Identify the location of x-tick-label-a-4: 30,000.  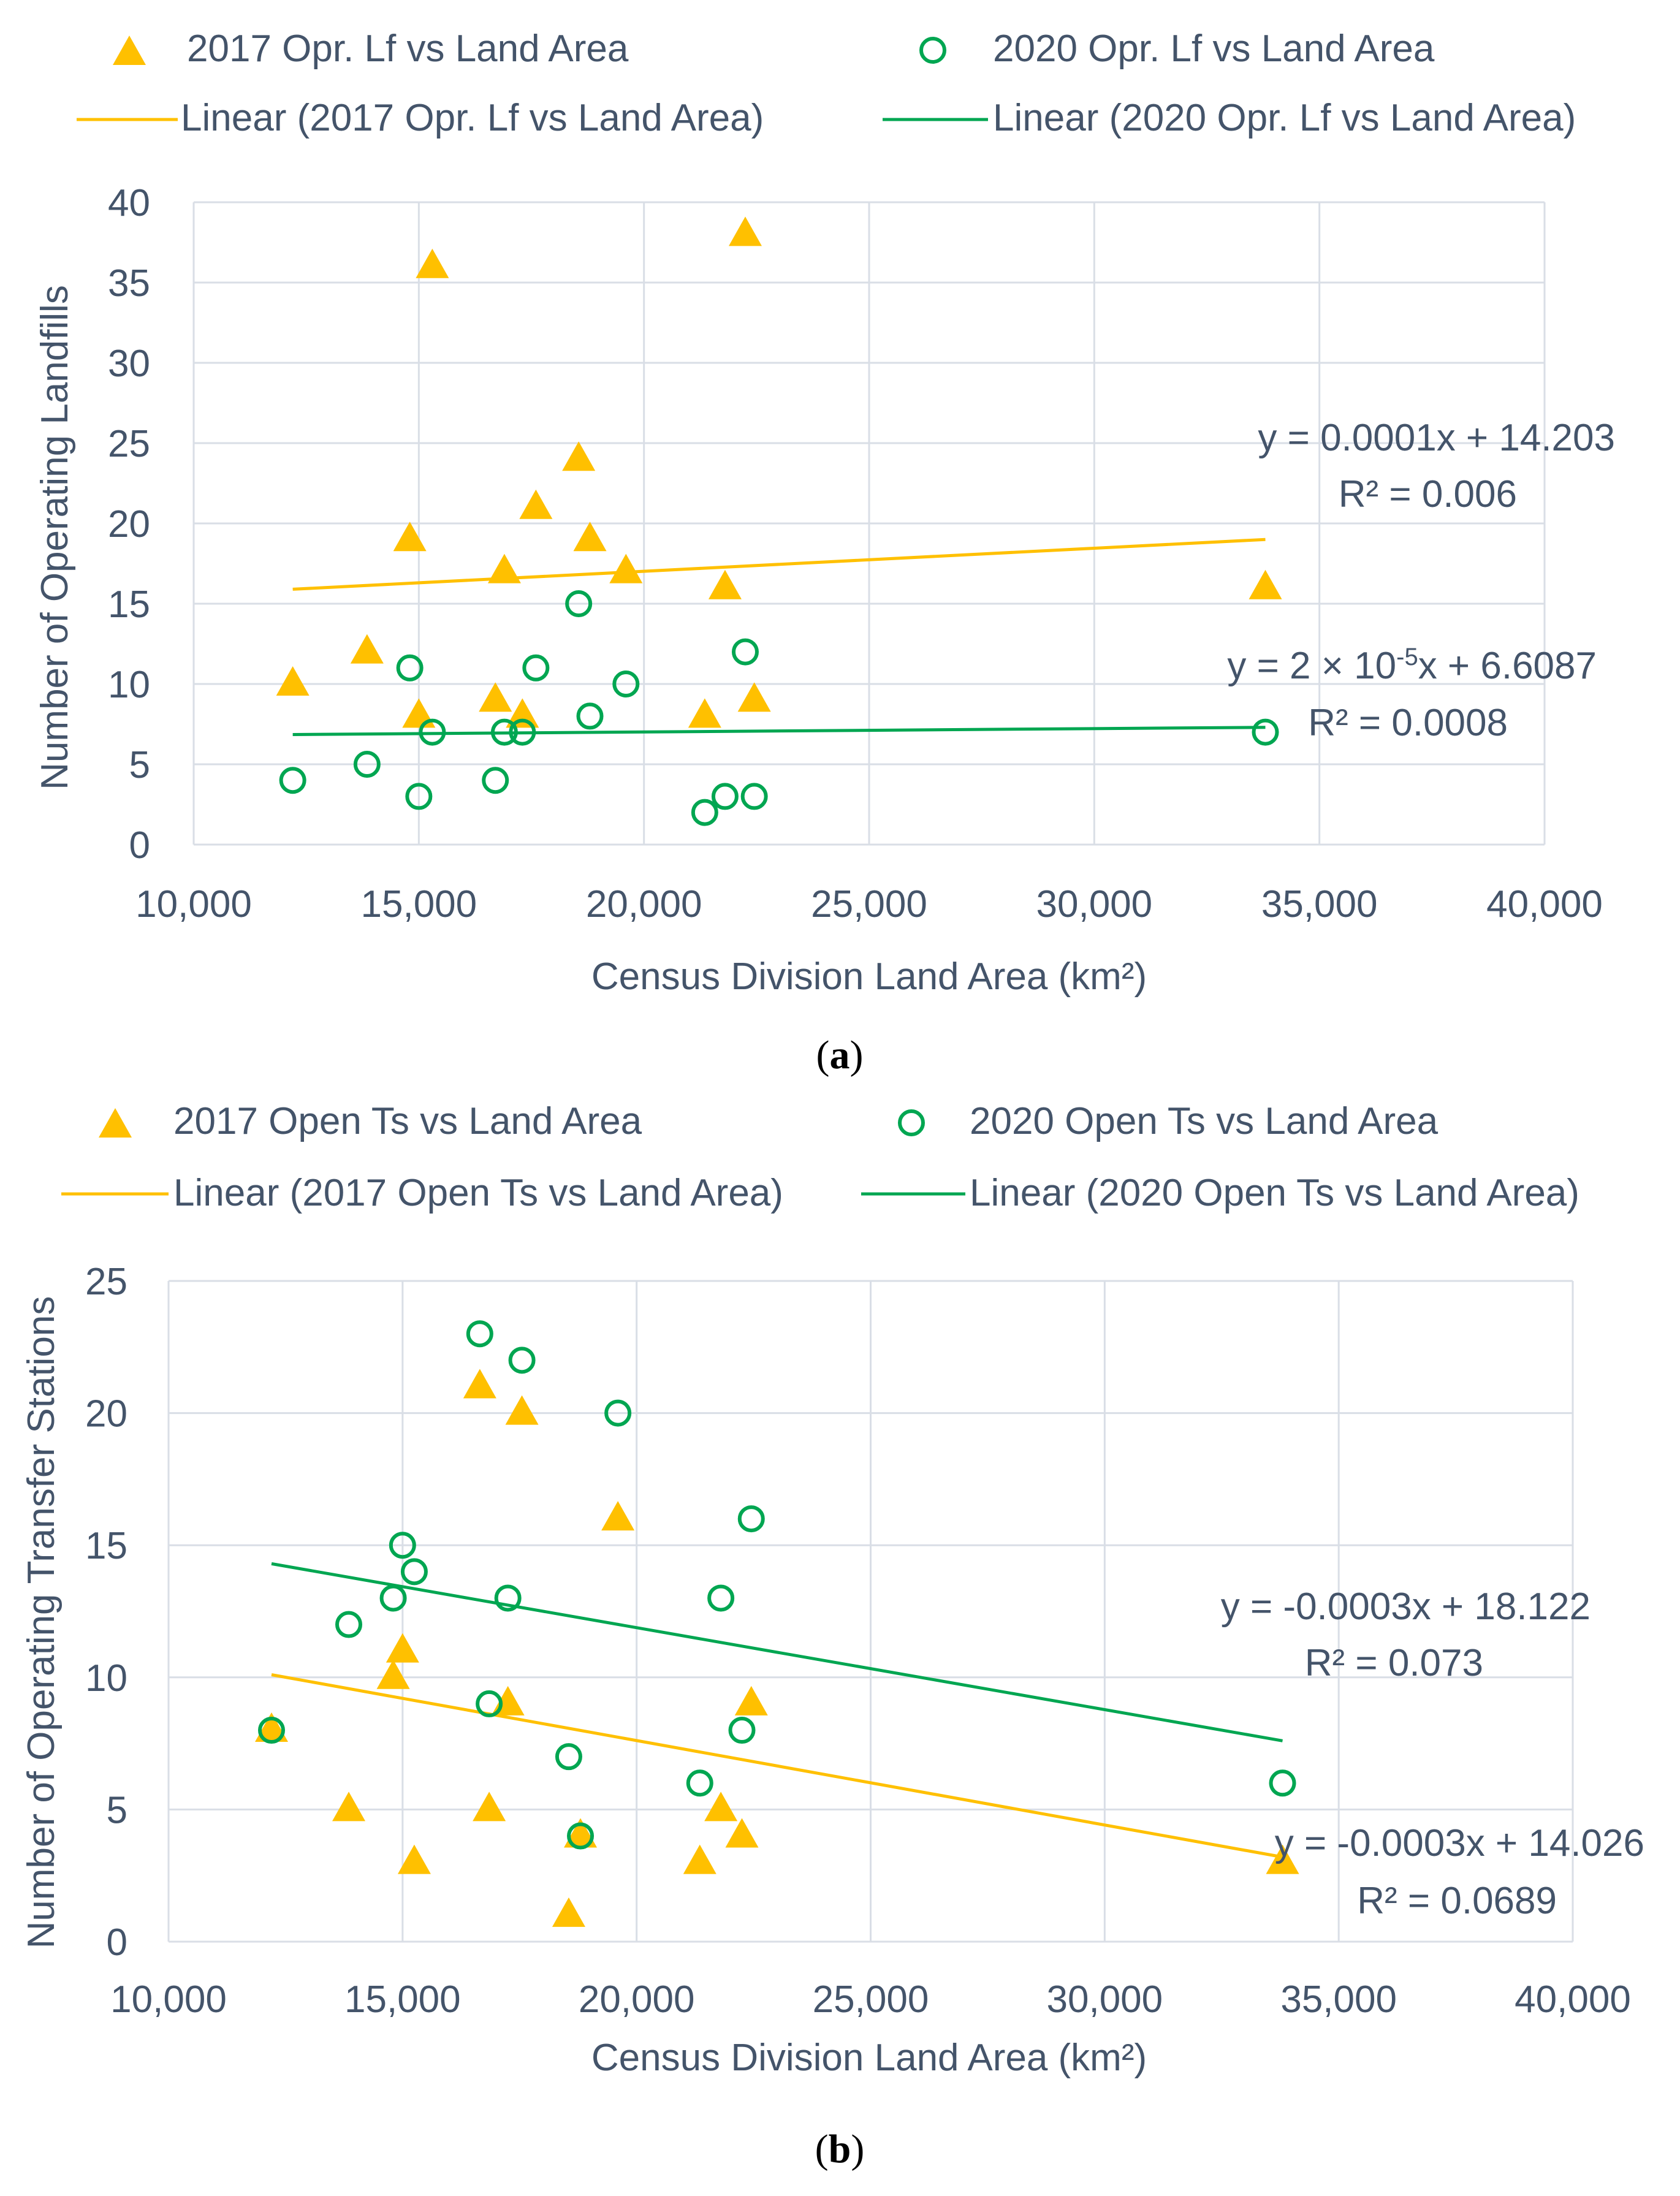
(1094, 904).